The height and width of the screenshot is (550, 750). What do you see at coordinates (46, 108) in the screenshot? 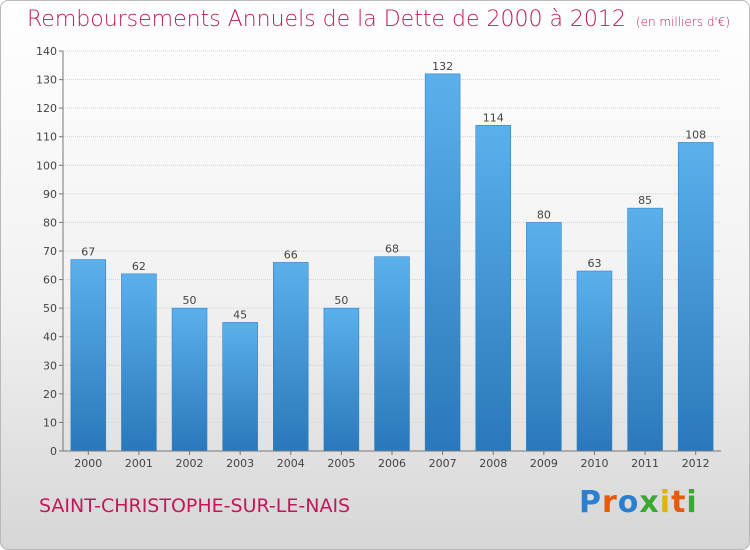
I see `y-tick-label: 120` at bounding box center [46, 108].